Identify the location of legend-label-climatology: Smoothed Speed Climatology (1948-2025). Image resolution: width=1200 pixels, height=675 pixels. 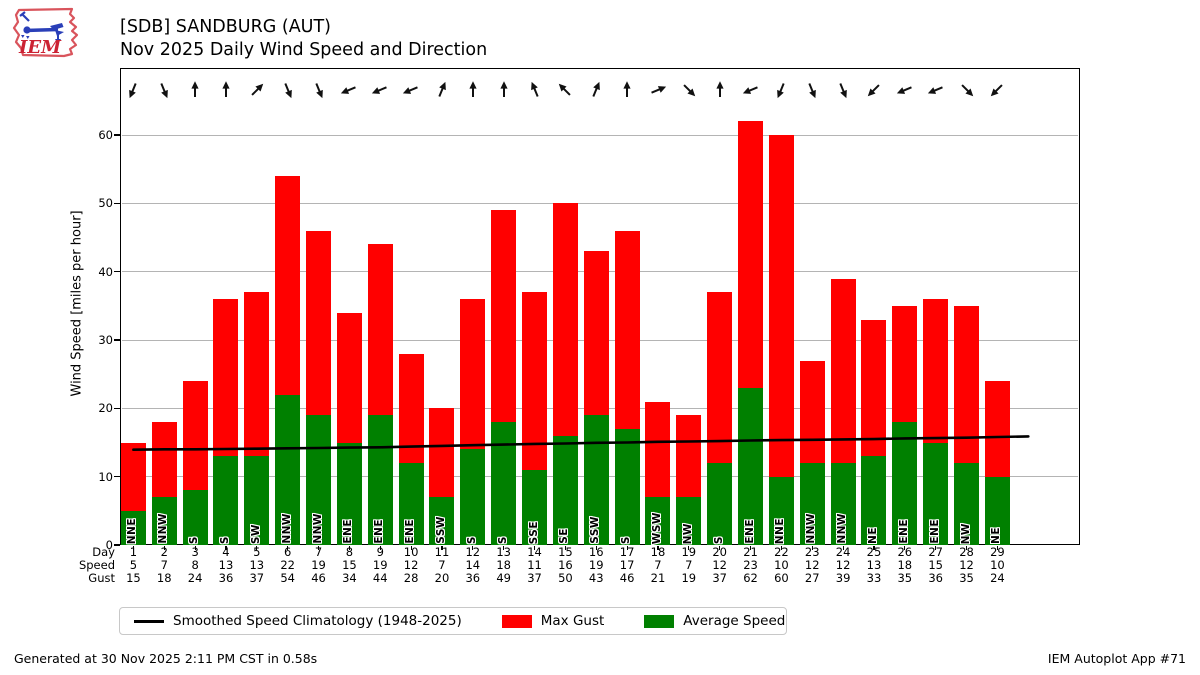
(317, 621).